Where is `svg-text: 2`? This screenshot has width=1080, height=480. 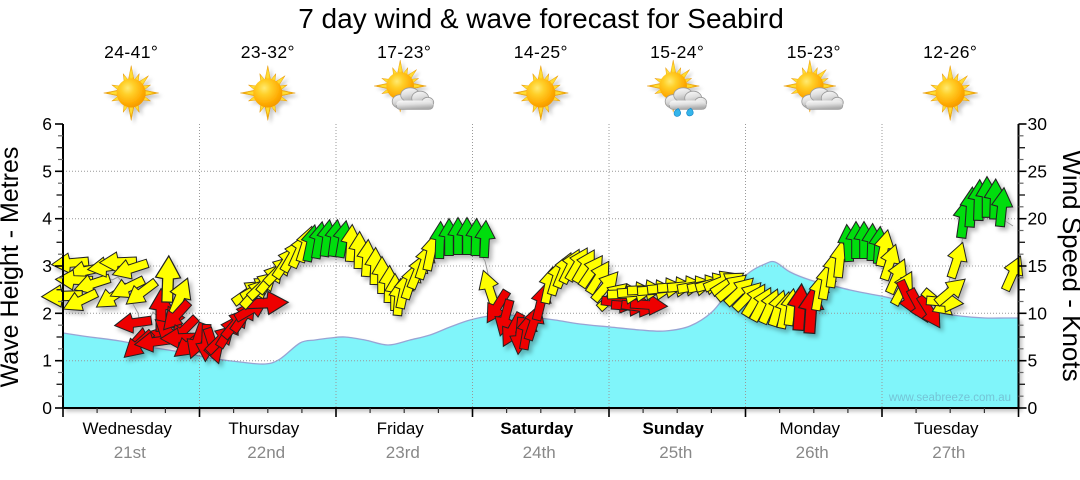
svg-text: 2 is located at coordinates (47, 313).